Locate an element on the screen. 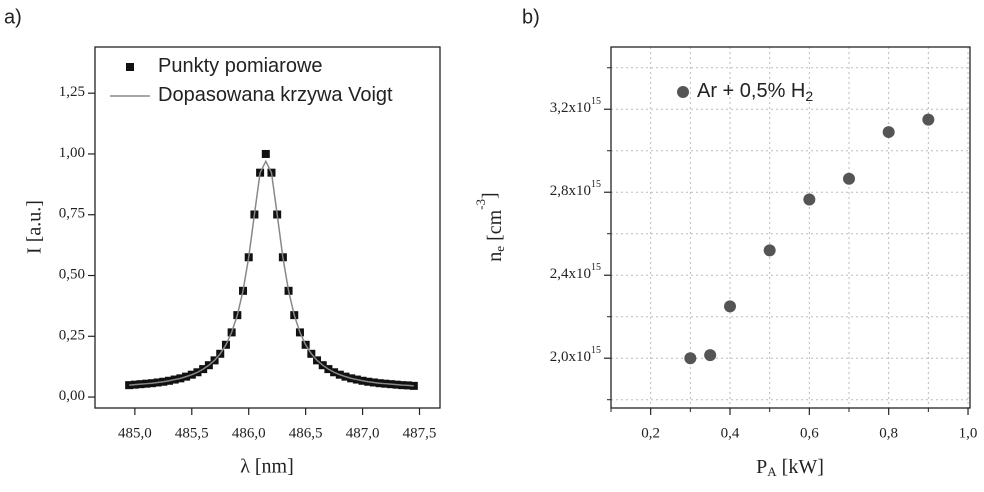  legend-text: Dopasowana krzywa Voigt is located at coordinates (275, 95).